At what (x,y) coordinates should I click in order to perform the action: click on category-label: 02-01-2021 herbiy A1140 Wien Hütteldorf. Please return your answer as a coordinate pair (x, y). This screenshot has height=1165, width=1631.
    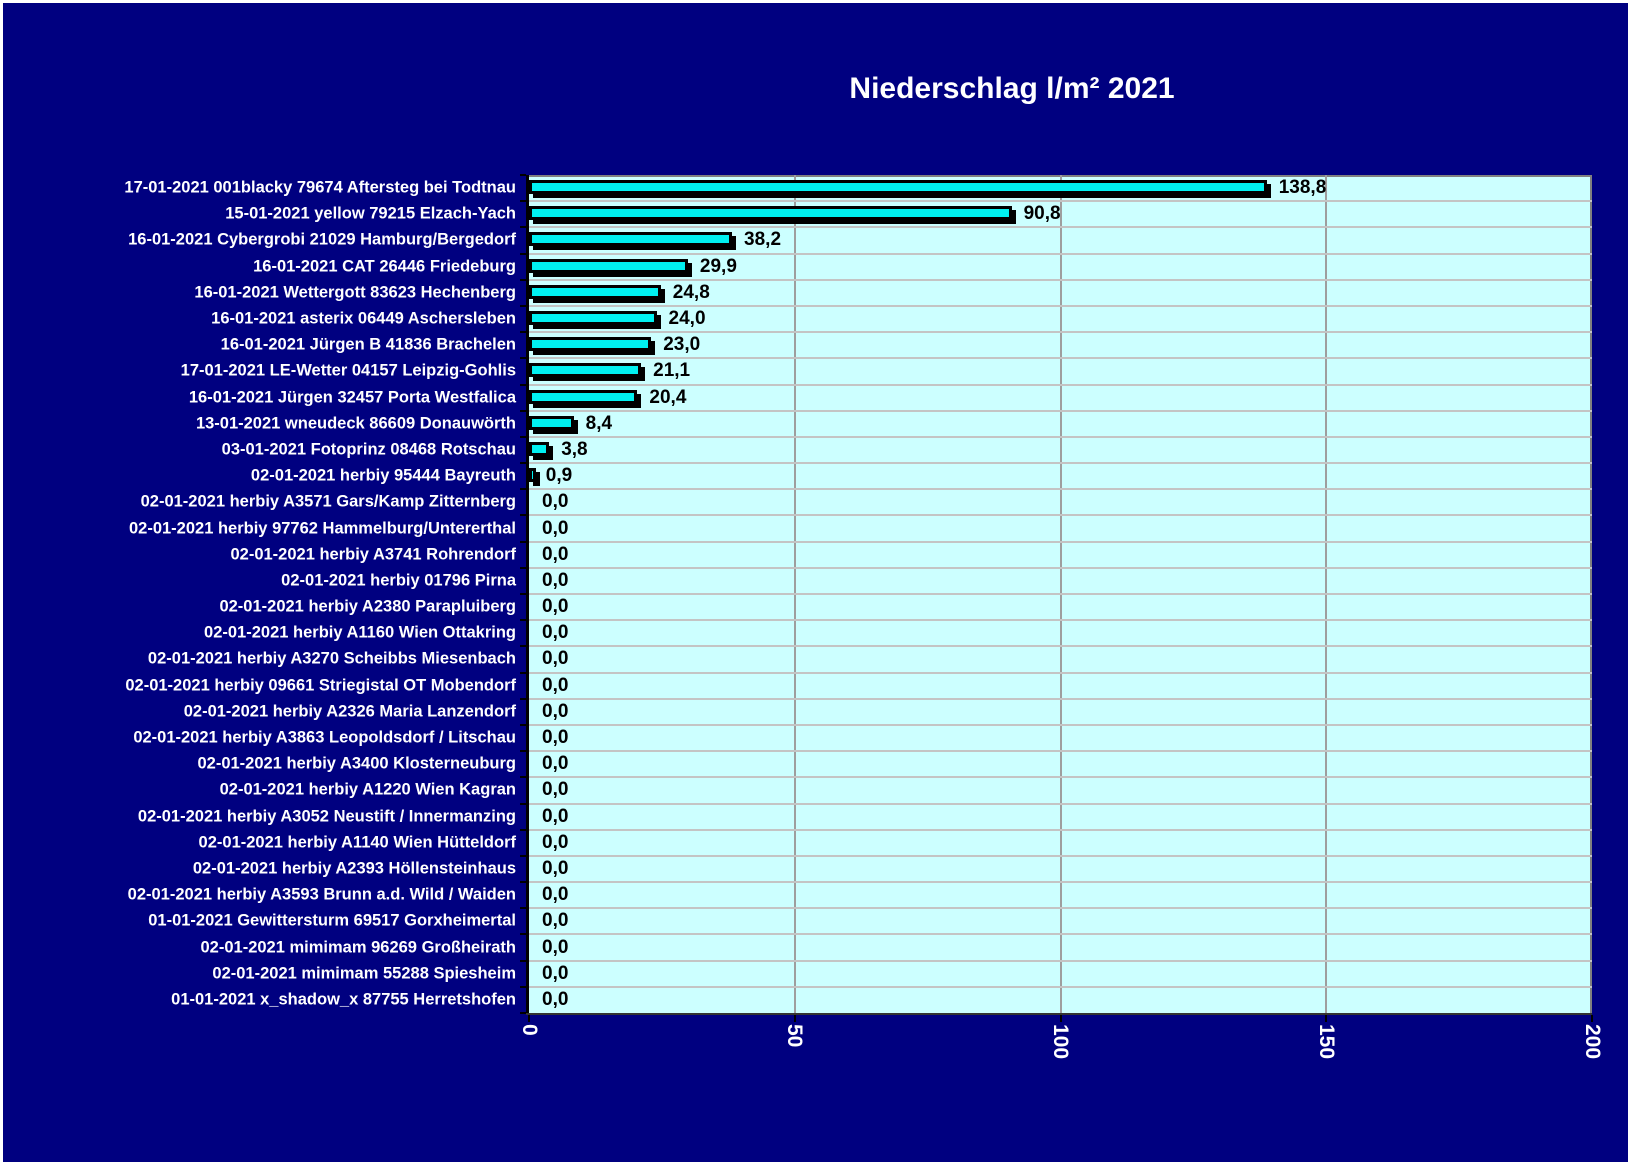
    Looking at the image, I should click on (357, 842).